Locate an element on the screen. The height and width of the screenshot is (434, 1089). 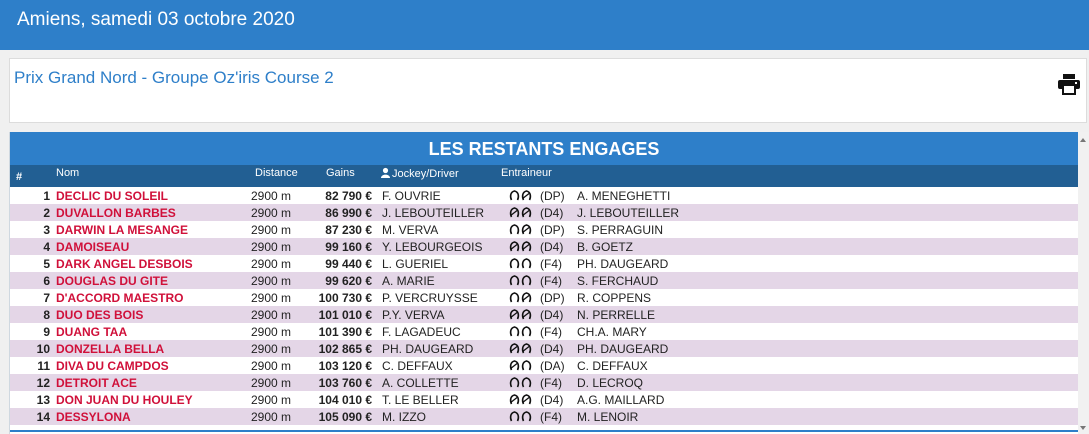
horse-name-link: DUVALLON BARBES is located at coordinates (116, 213).